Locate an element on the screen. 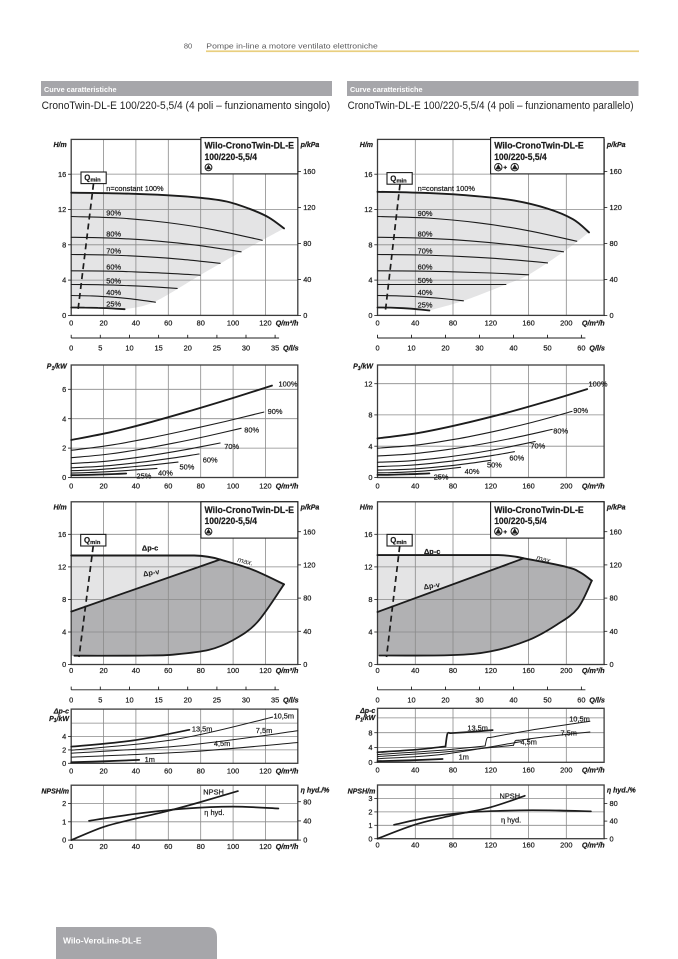 The width and height of the screenshot is (678, 959). svg-text: η hyd./% is located at coordinates (622, 791).